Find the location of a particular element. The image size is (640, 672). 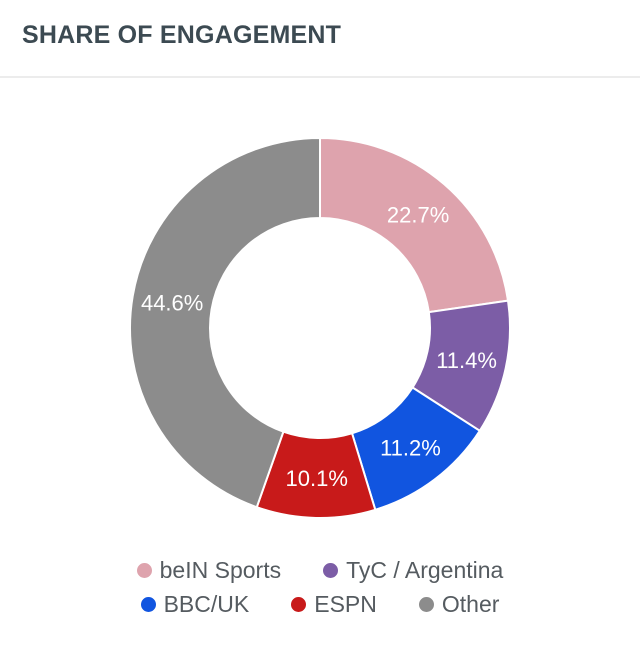

card-header: SHARE OF ENGAGEMENT is located at coordinates (320, 39).